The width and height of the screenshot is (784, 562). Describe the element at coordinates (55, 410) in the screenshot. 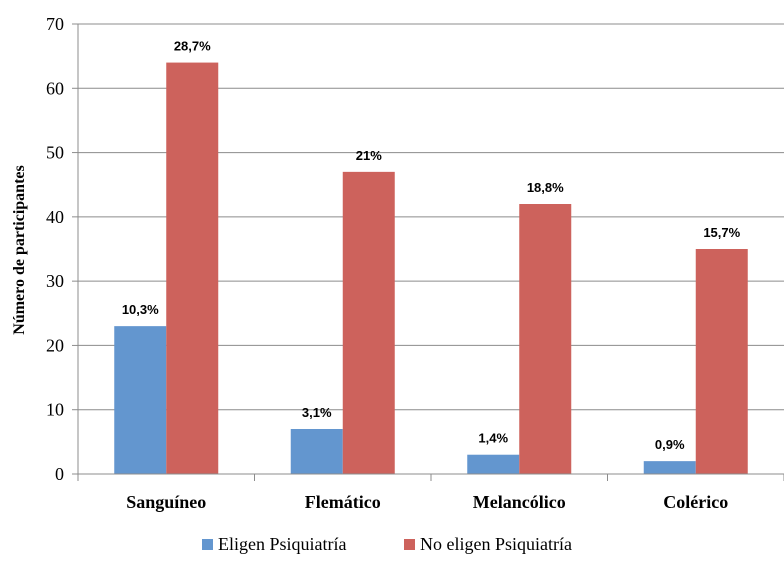

I see `y-tick-label: 10` at that location.